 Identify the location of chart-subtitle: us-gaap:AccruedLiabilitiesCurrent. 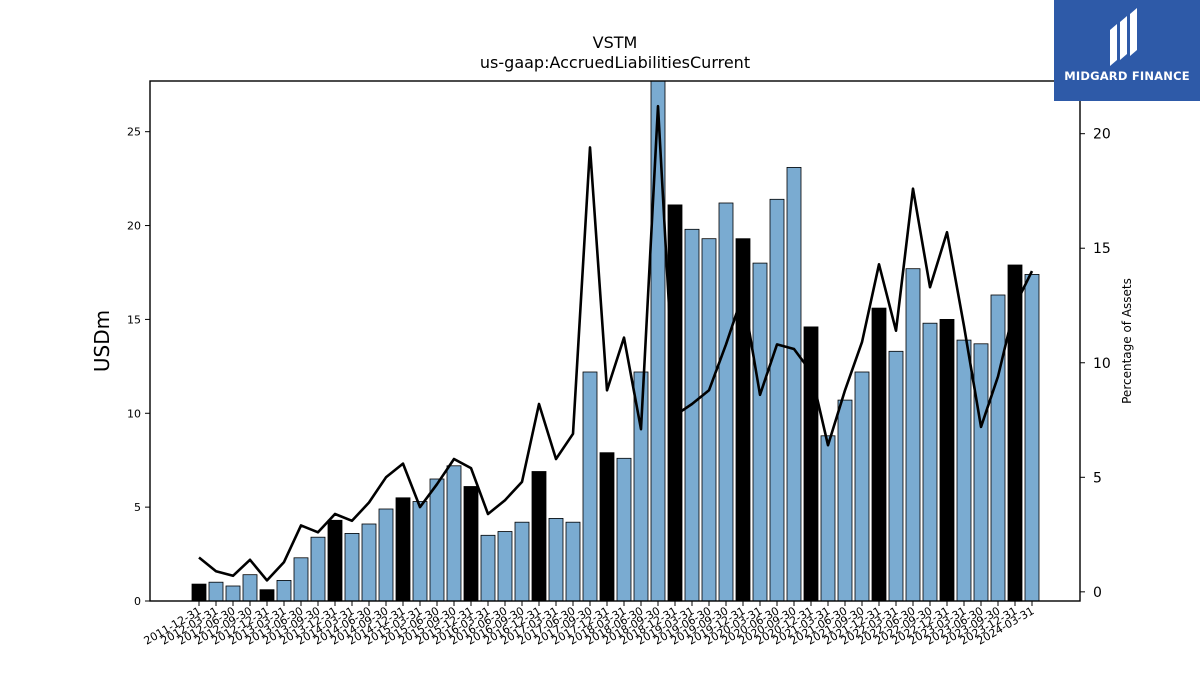
(615, 62).